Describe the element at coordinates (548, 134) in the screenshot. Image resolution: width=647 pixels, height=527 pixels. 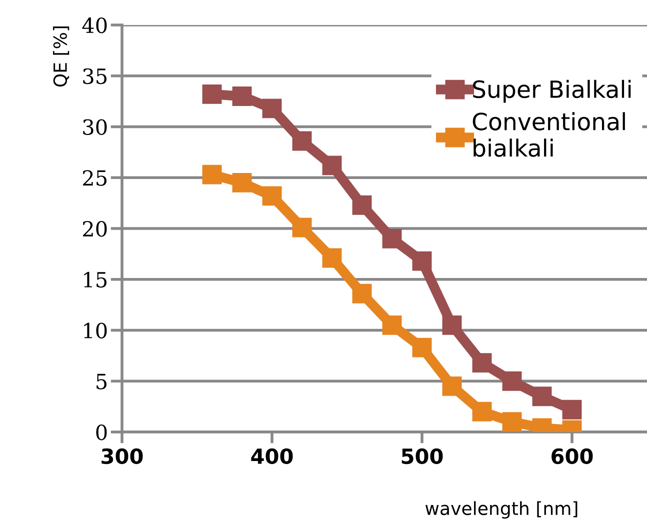
I see `legend-label: Conventional bialkali` at that location.